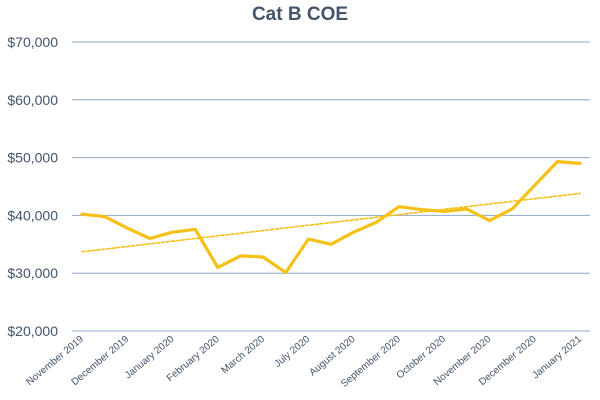 This screenshot has height=400, width=600. I want to click on y-tick-label: $70,000, so click(32, 42).